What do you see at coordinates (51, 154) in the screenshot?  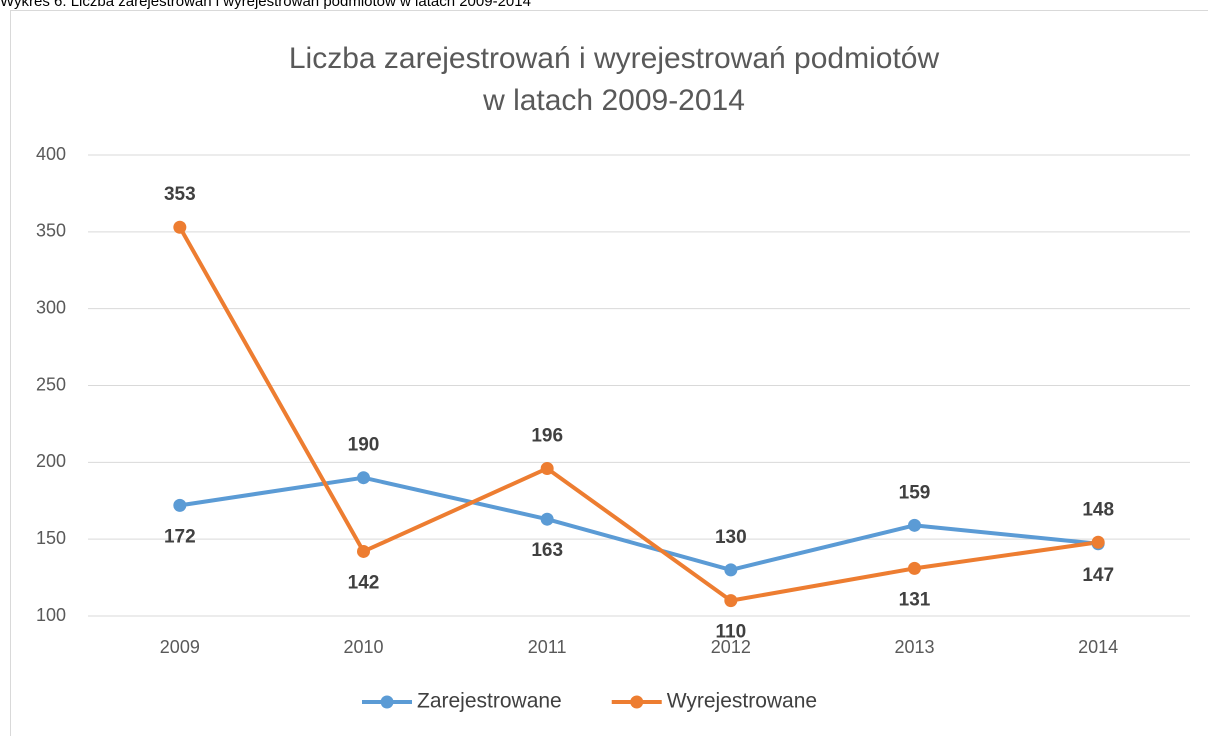 I see `y-tick-label: 400` at bounding box center [51, 154].